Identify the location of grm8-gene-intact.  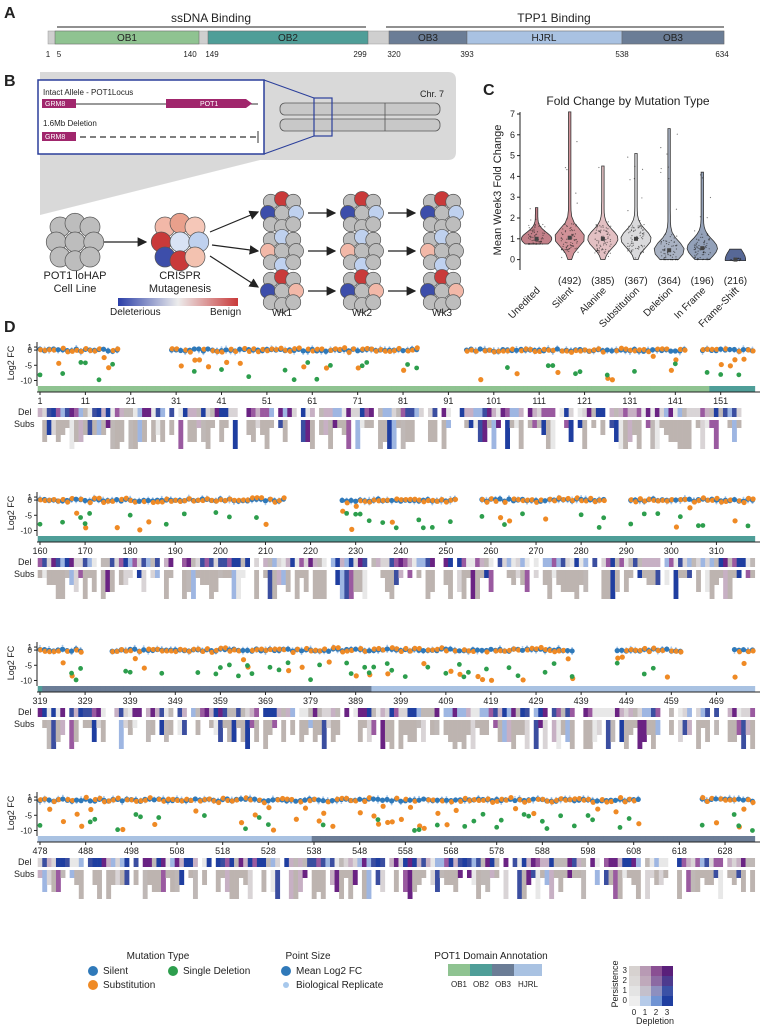
(59, 103).